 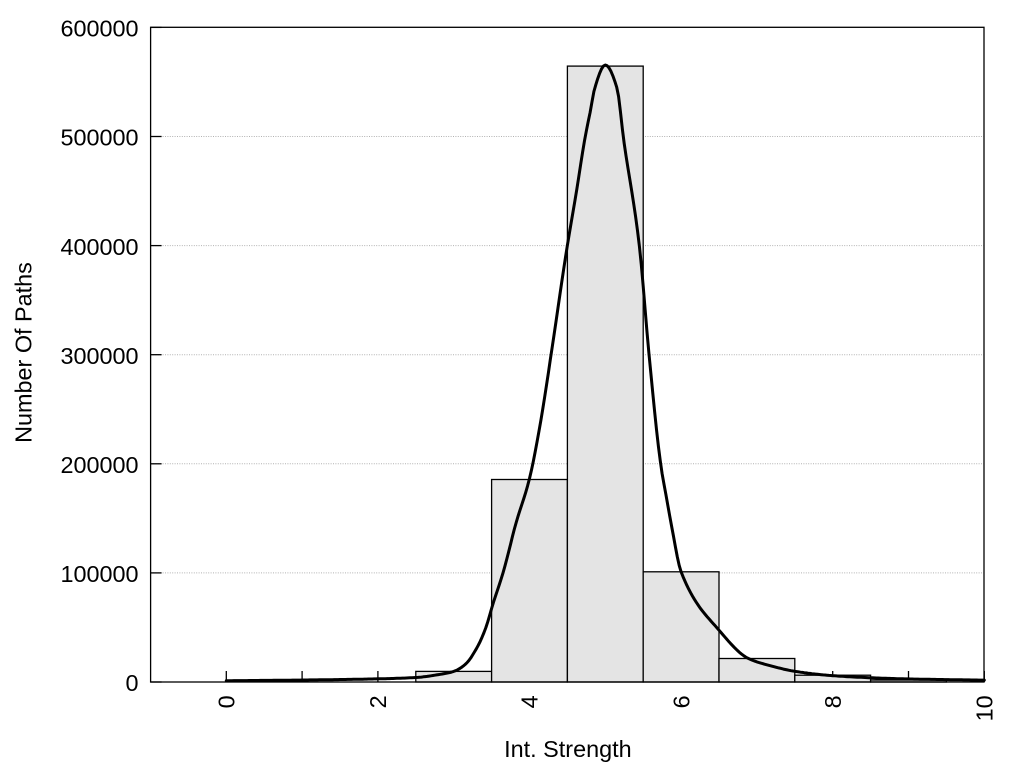 What do you see at coordinates (24, 352) in the screenshot?
I see `svg-text: Number Of Paths` at bounding box center [24, 352].